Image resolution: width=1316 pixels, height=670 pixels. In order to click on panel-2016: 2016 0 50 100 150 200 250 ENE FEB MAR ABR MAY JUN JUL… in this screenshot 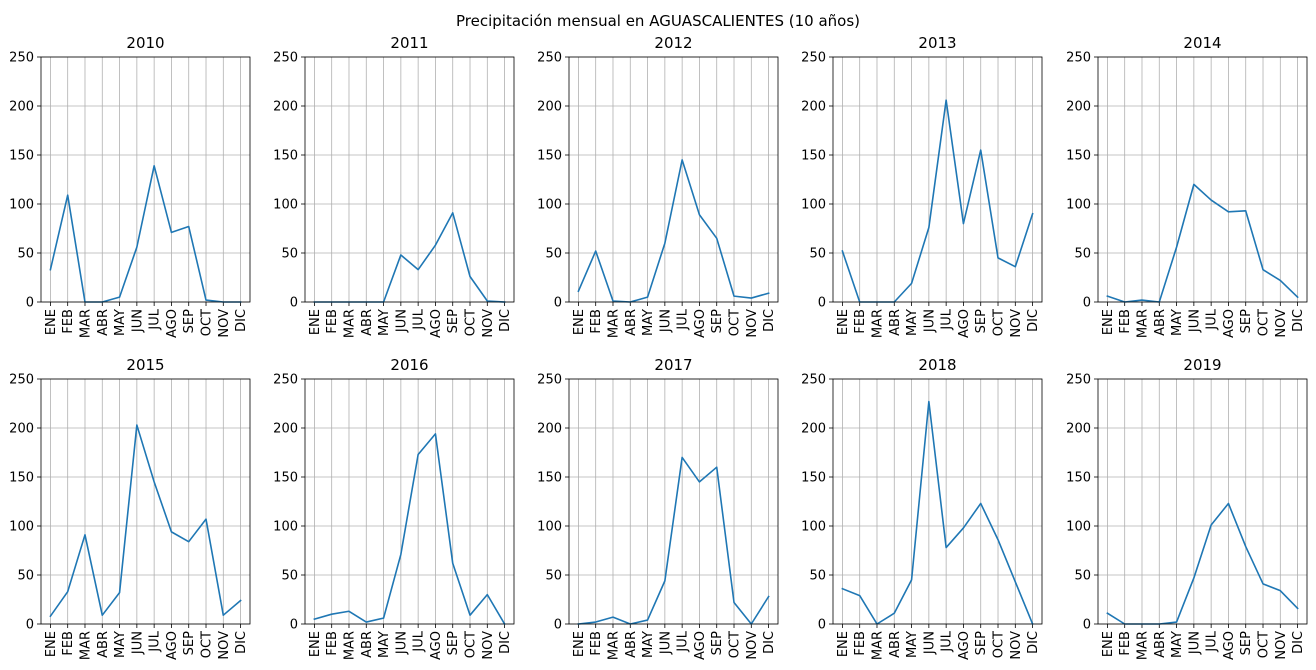, I will do `click(394, 508)`.